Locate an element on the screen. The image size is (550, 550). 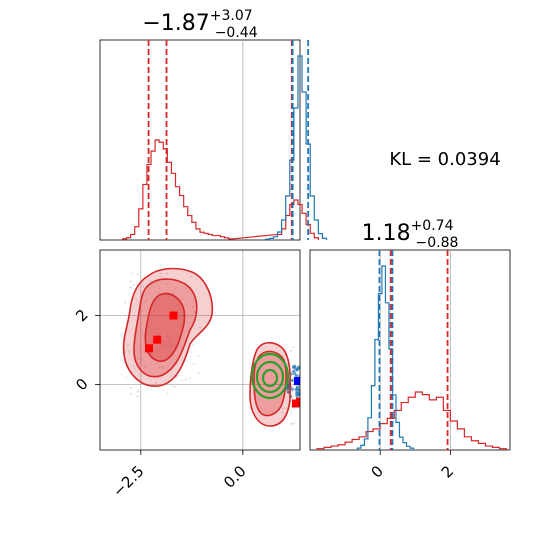
param2-title: 1.18+0.74 −0.88 is located at coordinates (410, 234).